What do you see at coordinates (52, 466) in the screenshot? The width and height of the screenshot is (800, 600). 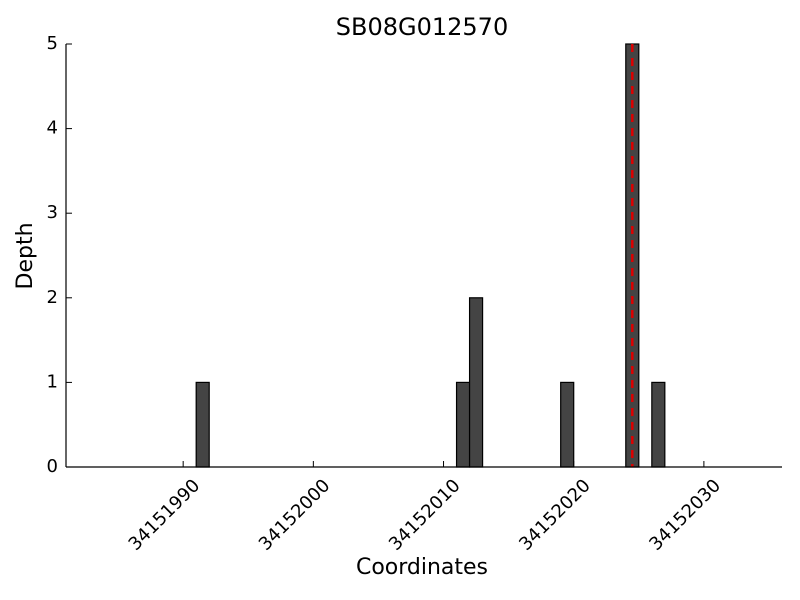 I see `y-tick-label: 0` at bounding box center [52, 466].